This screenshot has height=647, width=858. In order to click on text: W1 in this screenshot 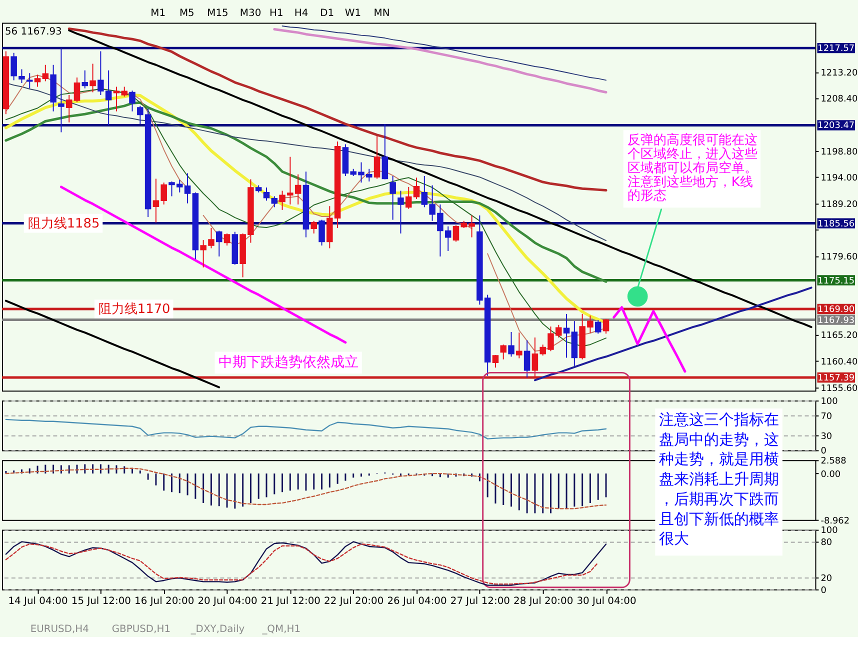, I will do `click(353, 13)`.